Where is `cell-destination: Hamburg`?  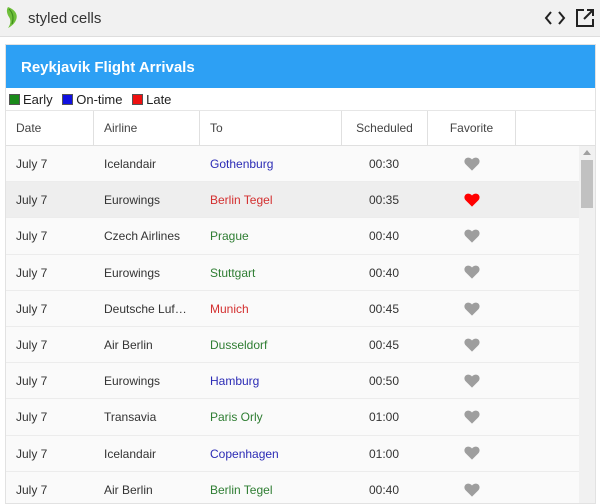 cell-destination: Hamburg is located at coordinates (235, 381).